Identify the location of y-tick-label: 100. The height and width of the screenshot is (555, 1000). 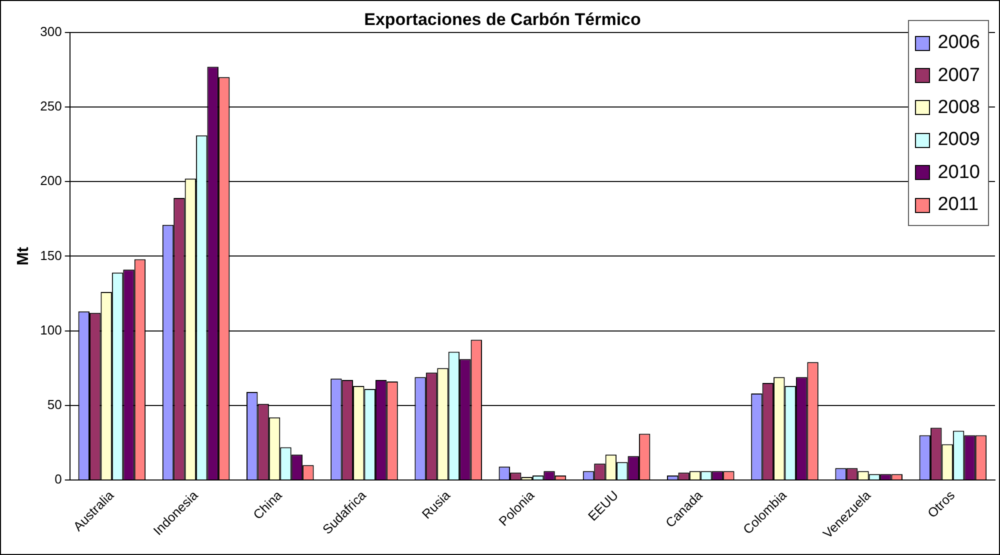
(51, 330).